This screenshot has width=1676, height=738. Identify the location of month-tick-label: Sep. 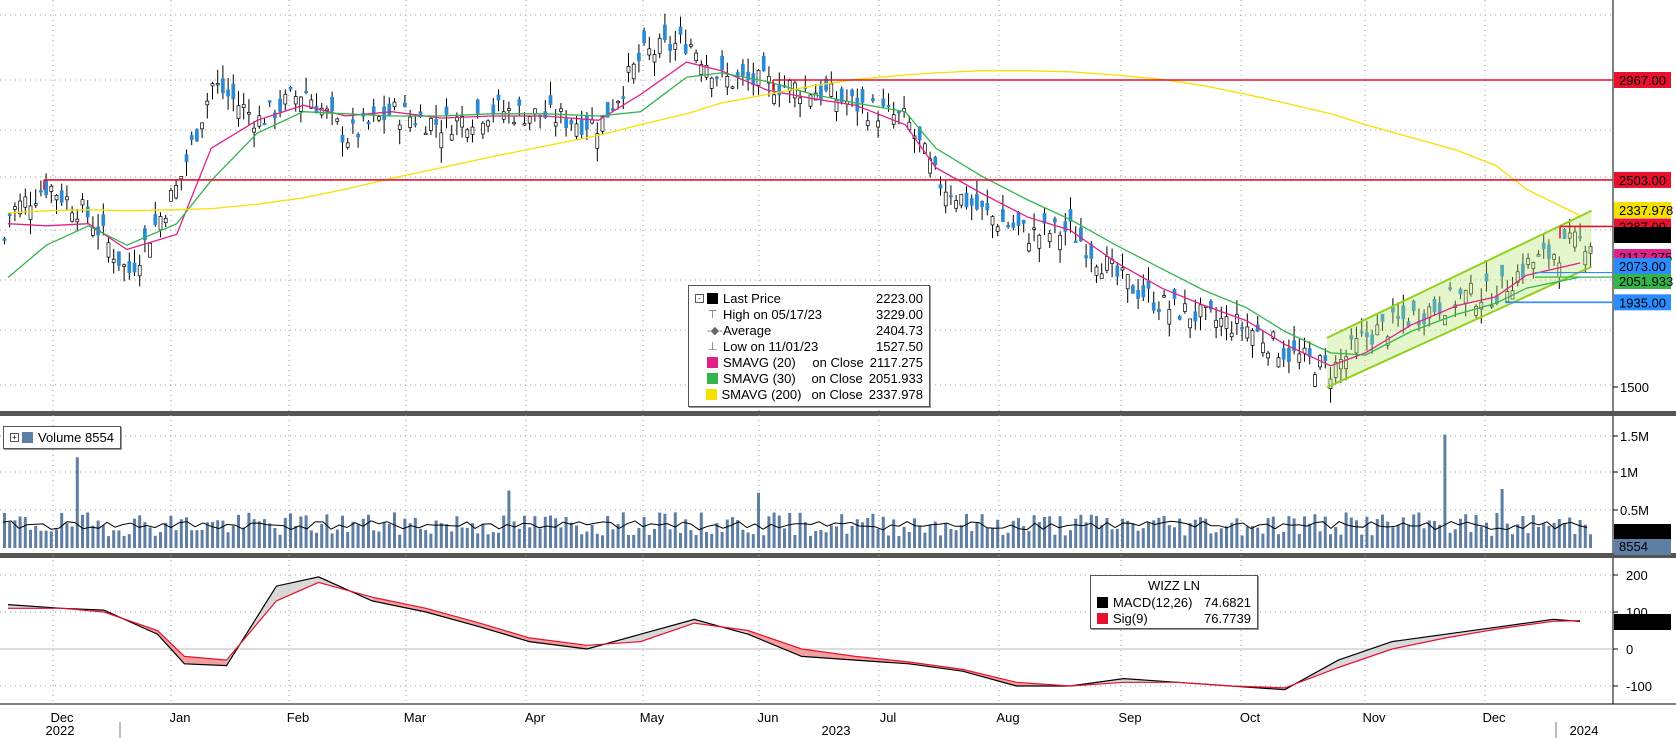
(1129, 717).